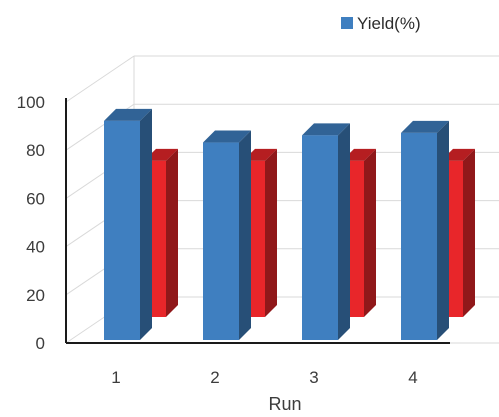 This screenshot has width=499, height=417. Describe the element at coordinates (313, 377) in the screenshot. I see `x-tick-label: 3` at that location.